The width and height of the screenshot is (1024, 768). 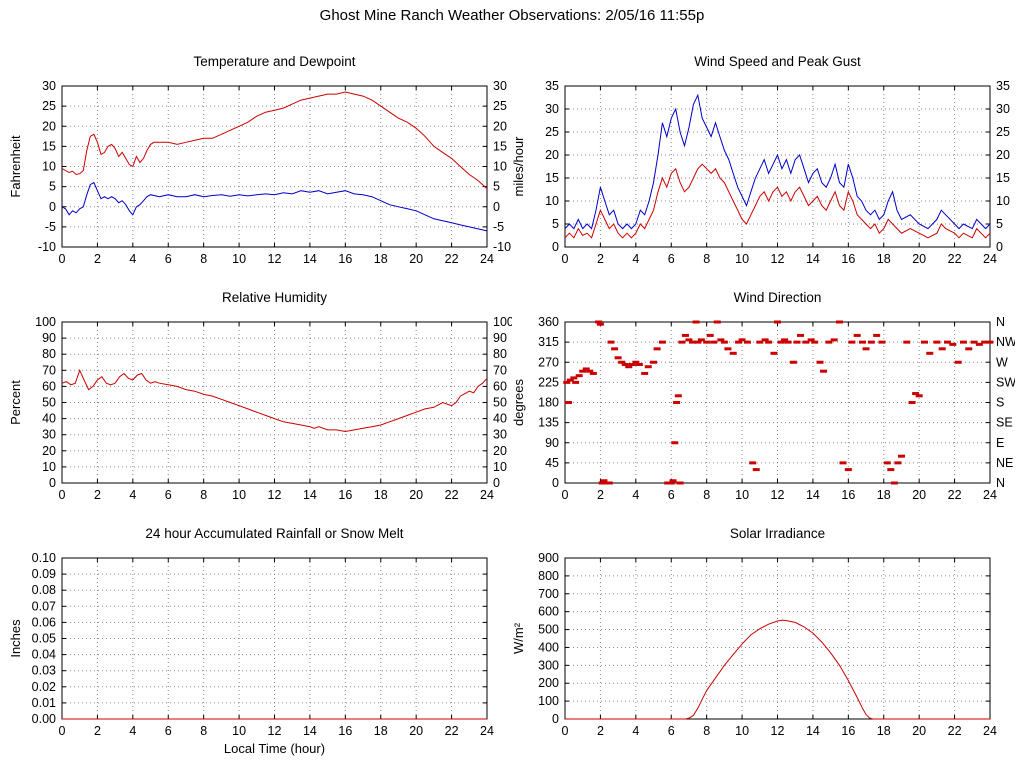 I want to click on y-tick-label: 135, so click(x=548, y=423).